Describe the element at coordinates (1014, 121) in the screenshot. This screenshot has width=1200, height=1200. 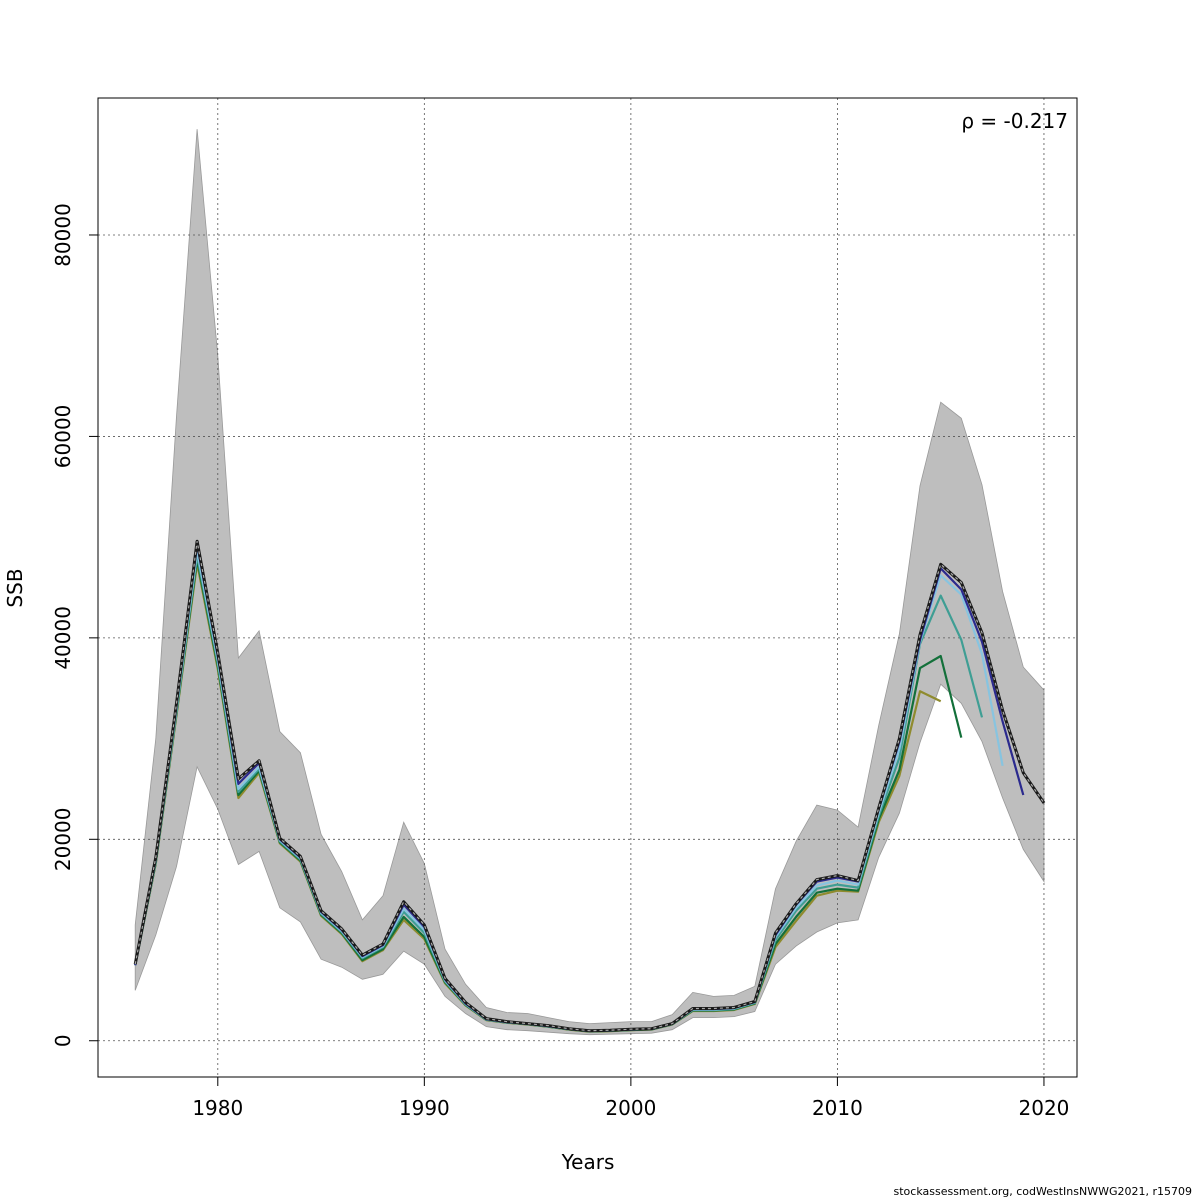
I see `rho-annotation: ρ = -0.217` at that location.